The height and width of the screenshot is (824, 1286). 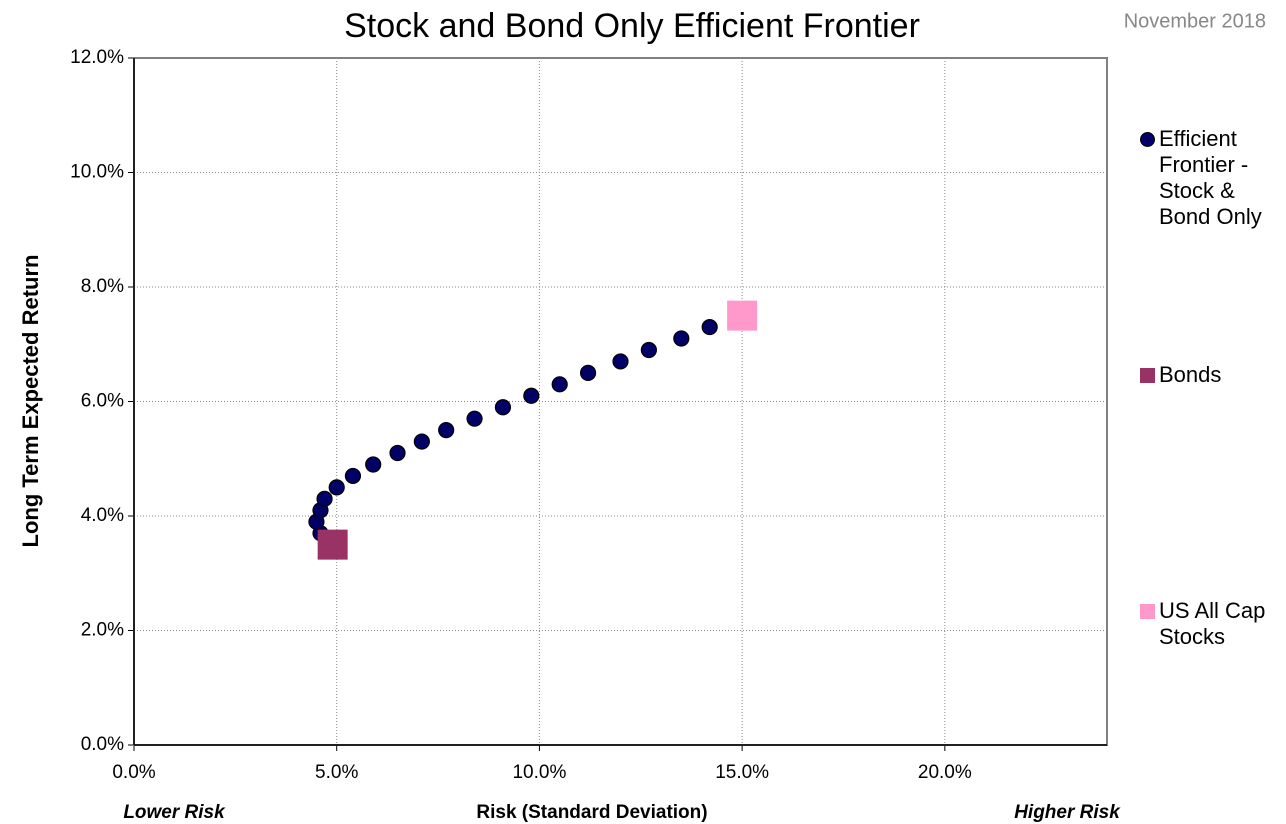 I want to click on lower-risk-label: Lower Risk, so click(x=174, y=812).